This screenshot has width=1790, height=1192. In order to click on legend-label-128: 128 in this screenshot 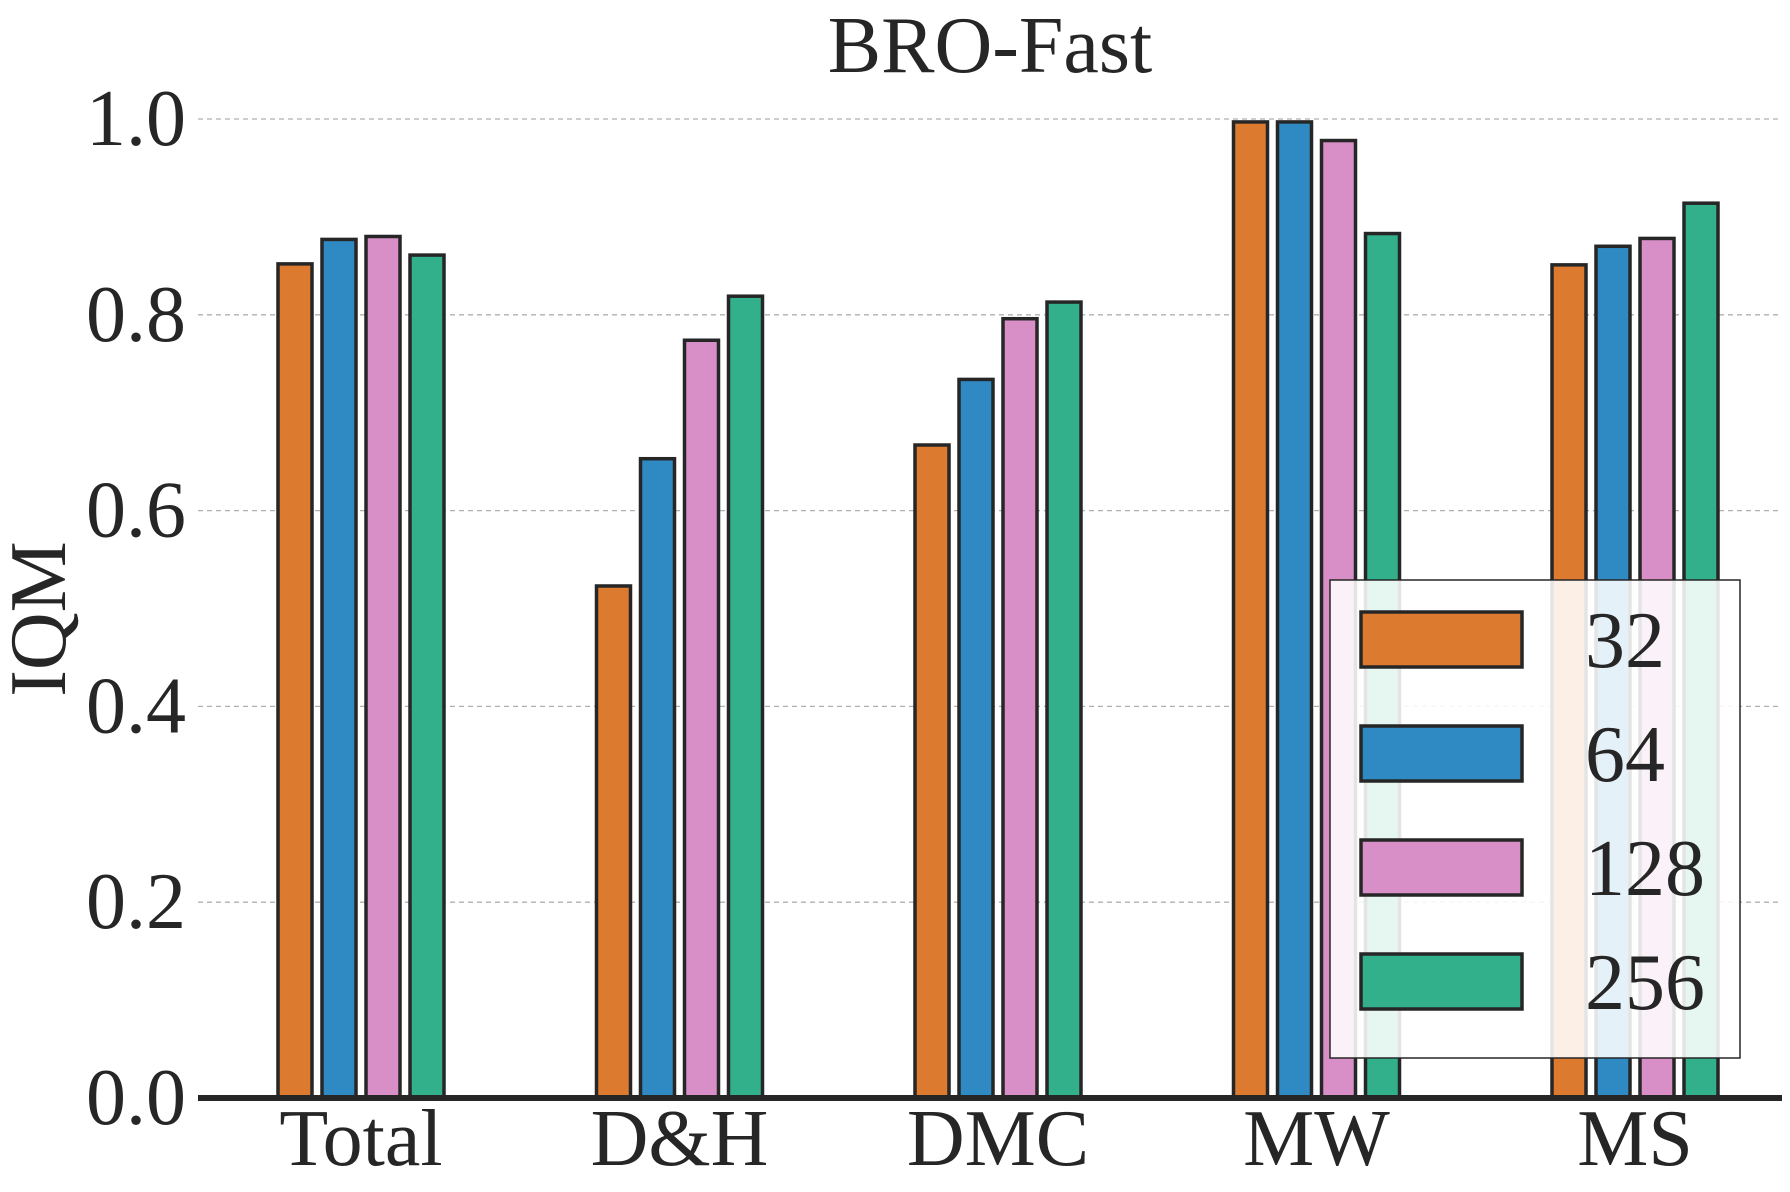, I will do `click(1645, 869)`.